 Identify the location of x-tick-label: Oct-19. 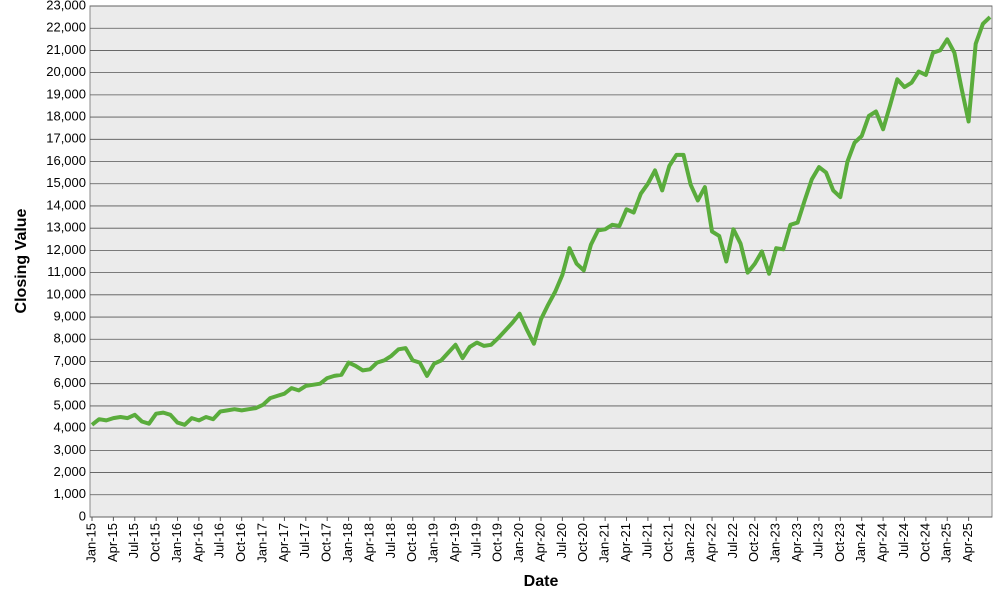
(497, 542).